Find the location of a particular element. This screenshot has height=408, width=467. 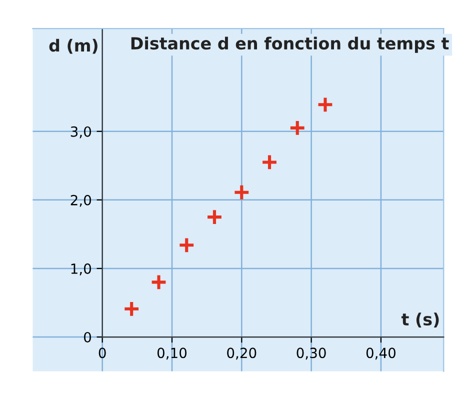

x-tick-label: 0 is located at coordinates (102, 353).